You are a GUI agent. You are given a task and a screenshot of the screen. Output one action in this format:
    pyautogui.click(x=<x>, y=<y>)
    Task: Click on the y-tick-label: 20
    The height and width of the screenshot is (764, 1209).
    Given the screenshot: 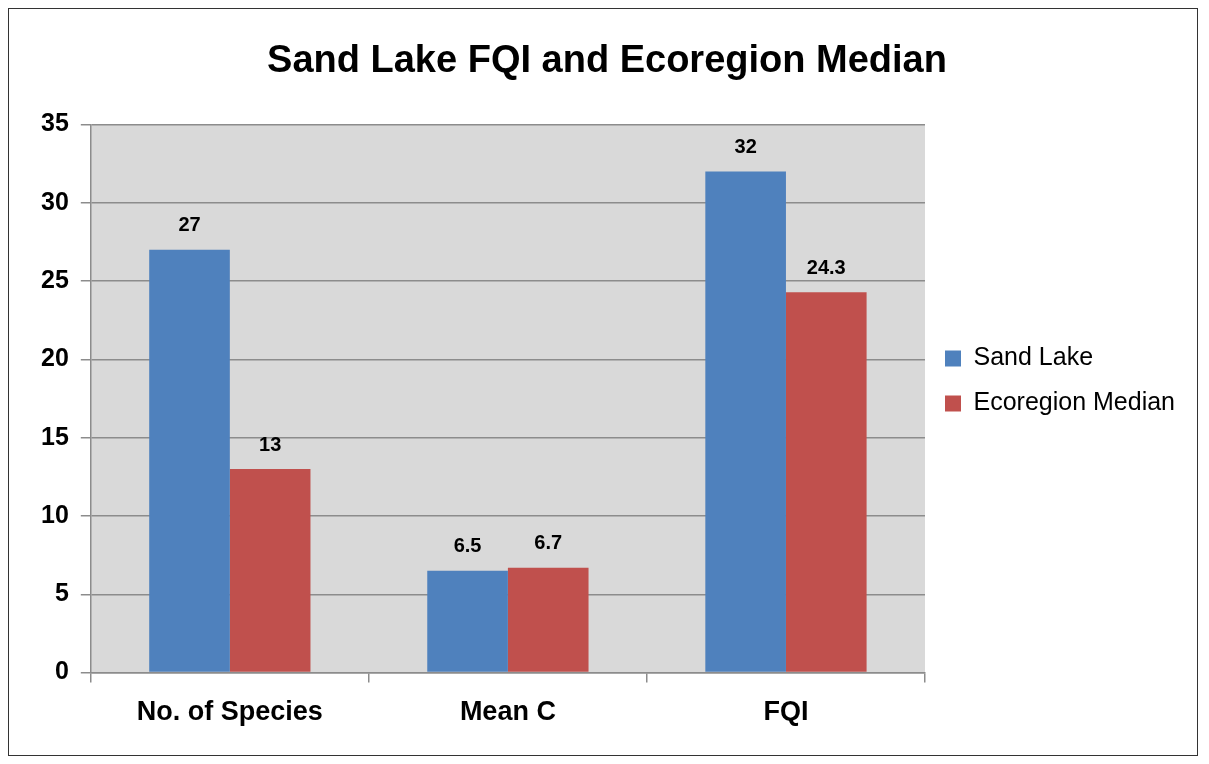 What is the action you would take?
    pyautogui.click(x=55, y=357)
    